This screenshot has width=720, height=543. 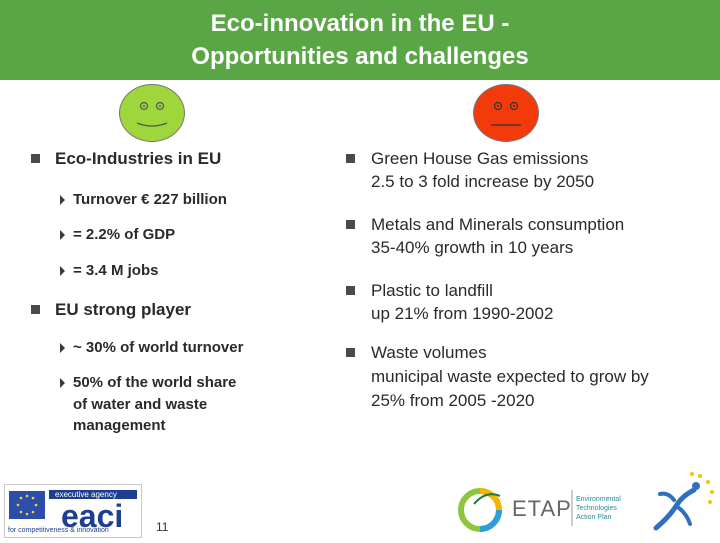 I want to click on ghg-heading: Green House Gas emissions, so click(x=480, y=158).